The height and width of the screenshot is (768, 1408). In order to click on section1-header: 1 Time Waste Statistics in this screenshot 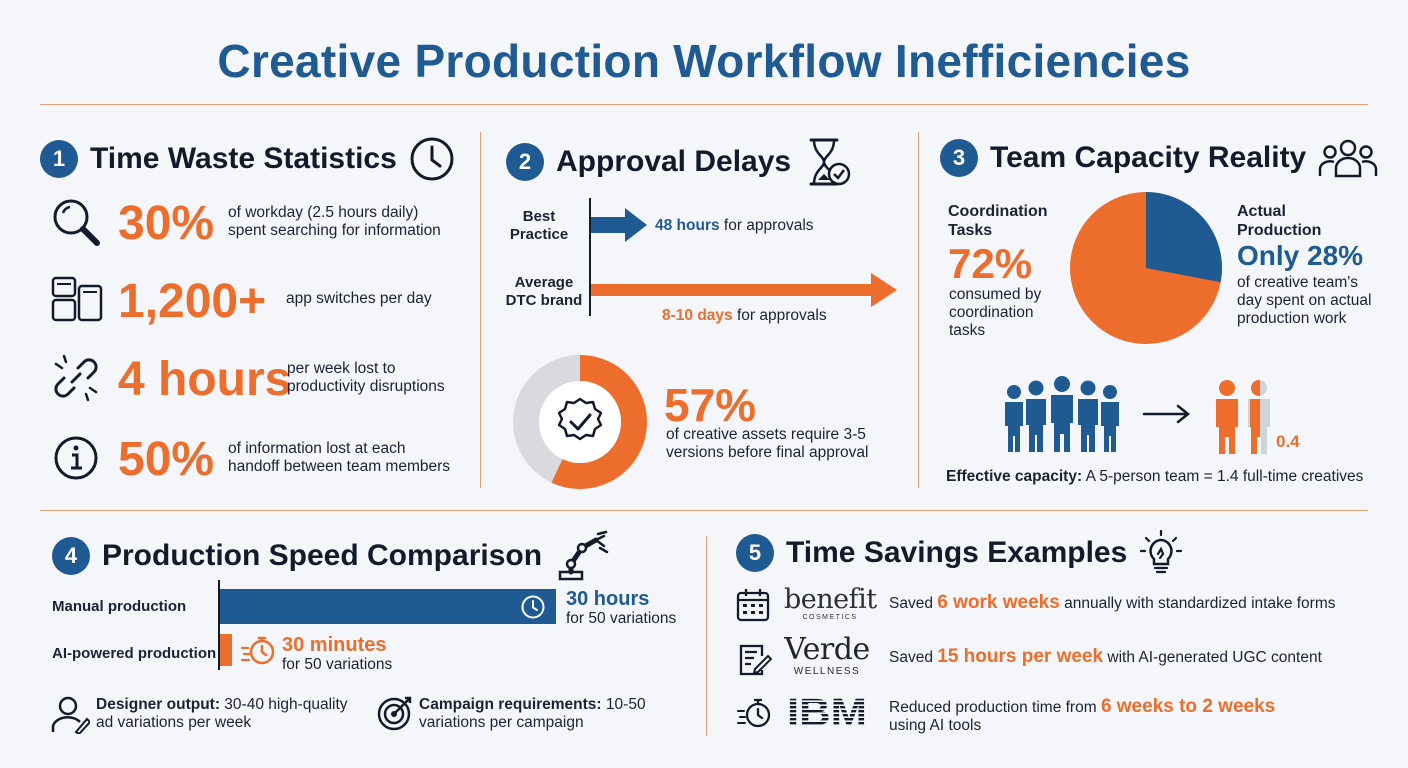, I will do `click(247, 159)`.